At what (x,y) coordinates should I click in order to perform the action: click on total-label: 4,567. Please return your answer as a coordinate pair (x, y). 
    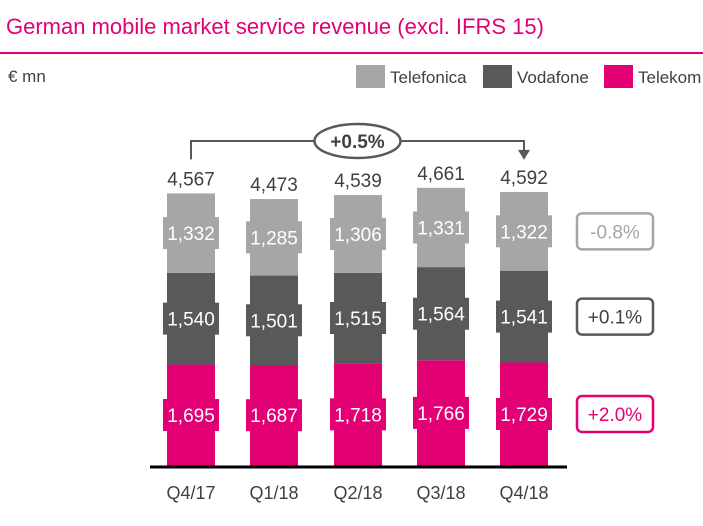
    Looking at the image, I should click on (191, 179).